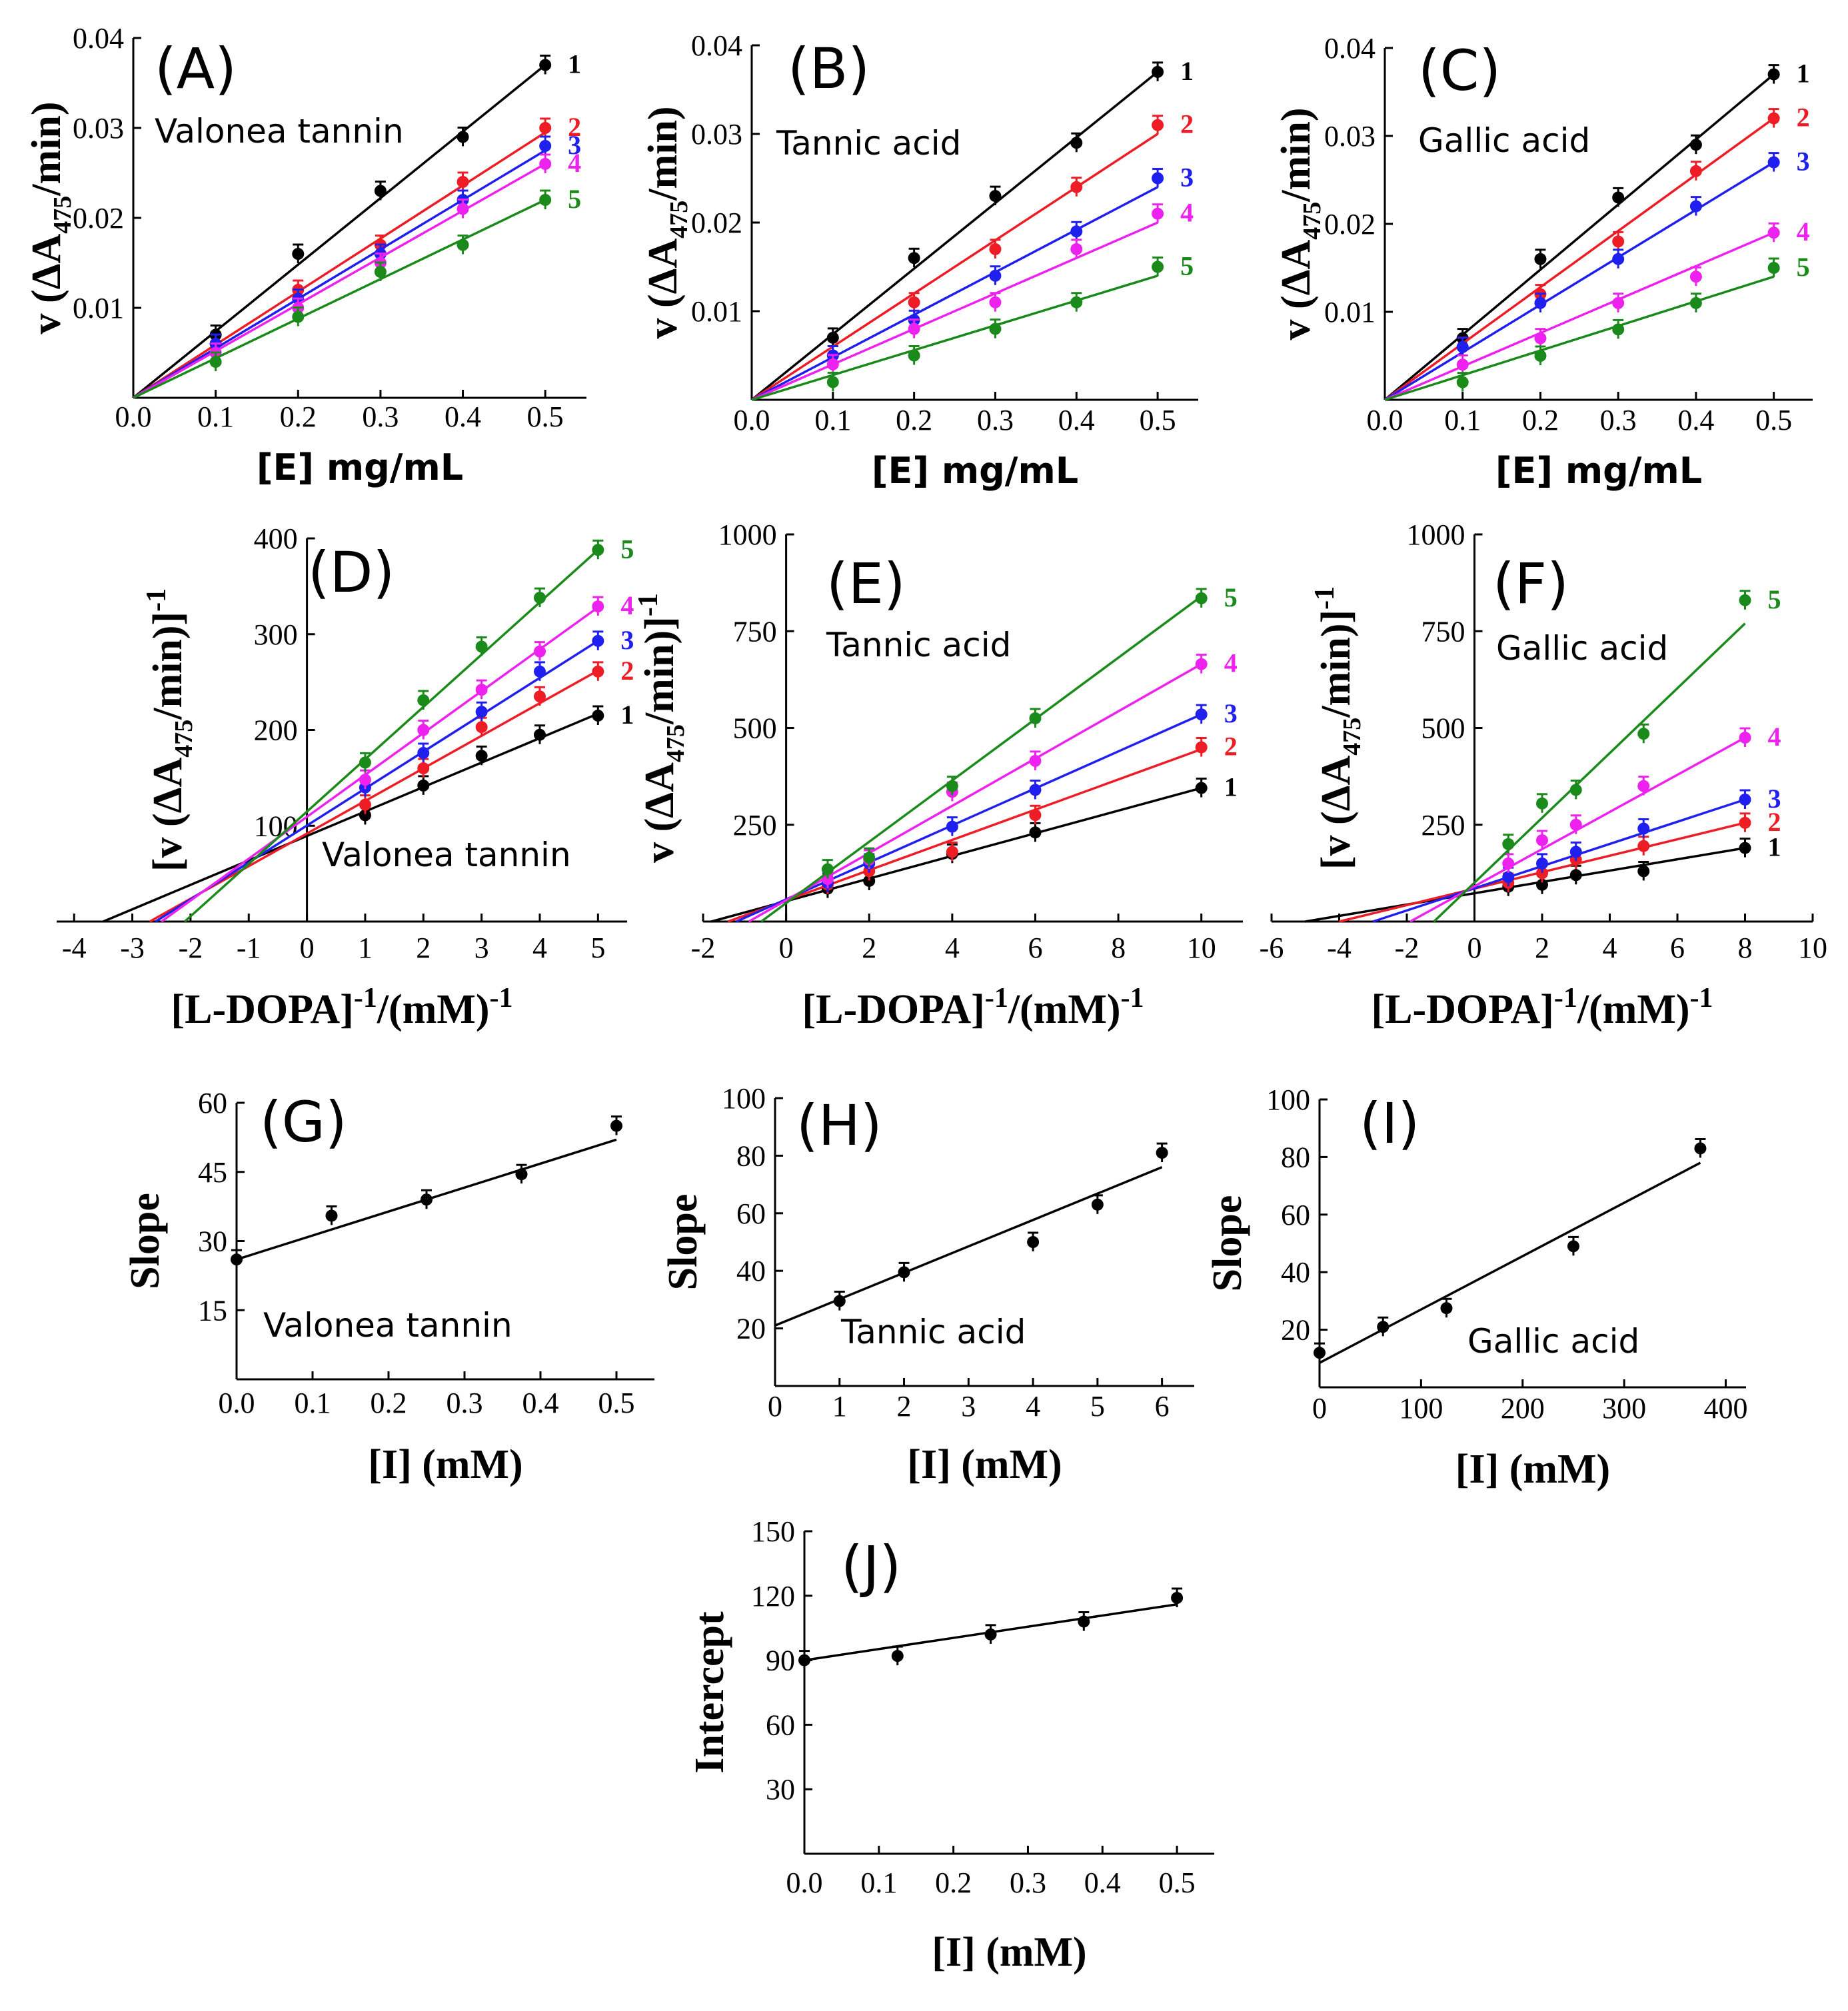 The height and width of the screenshot is (2011, 1848). I want to click on x-tick-label: 0.1, so click(1463, 420).